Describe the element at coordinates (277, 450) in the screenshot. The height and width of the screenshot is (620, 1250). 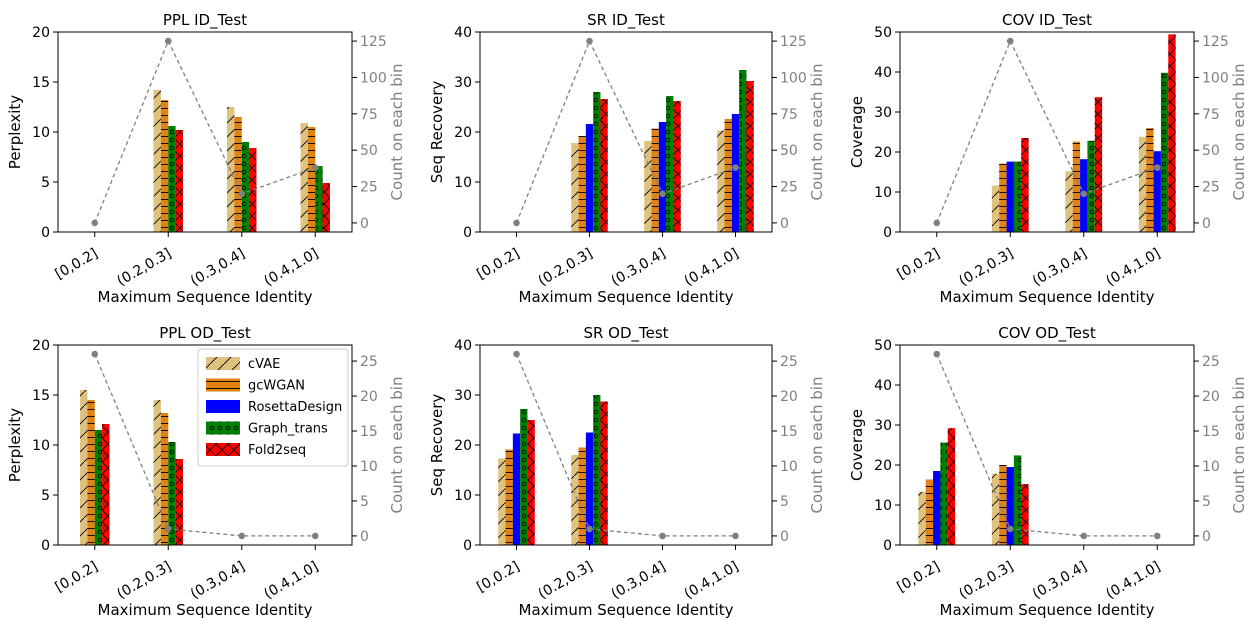
I see `legend-label-fold2seq: Fold2seq` at that location.